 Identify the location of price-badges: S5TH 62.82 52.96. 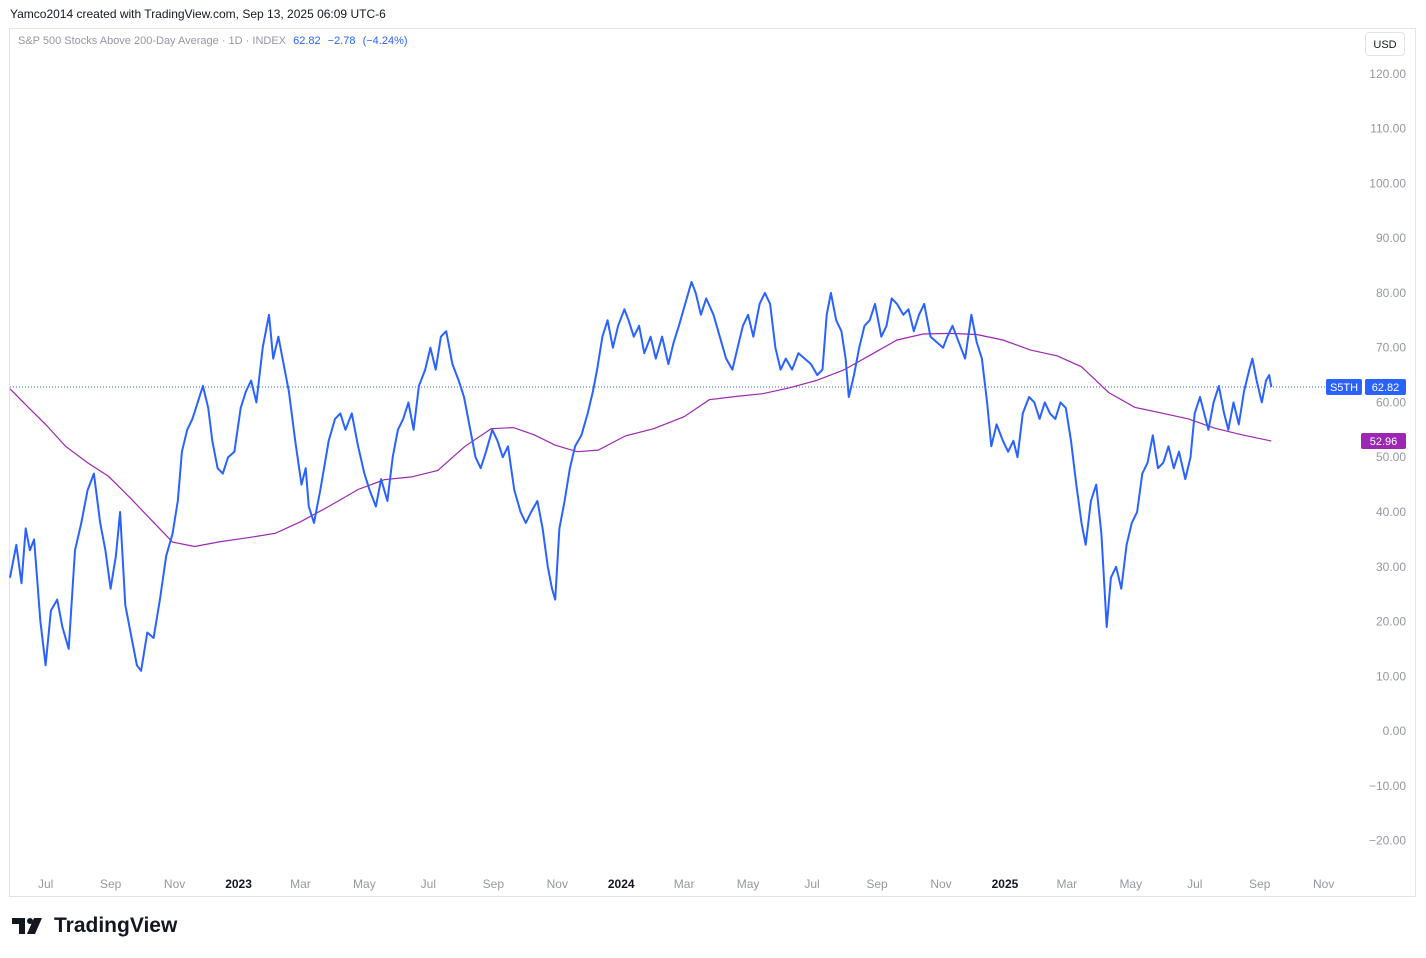
(1366, 414).